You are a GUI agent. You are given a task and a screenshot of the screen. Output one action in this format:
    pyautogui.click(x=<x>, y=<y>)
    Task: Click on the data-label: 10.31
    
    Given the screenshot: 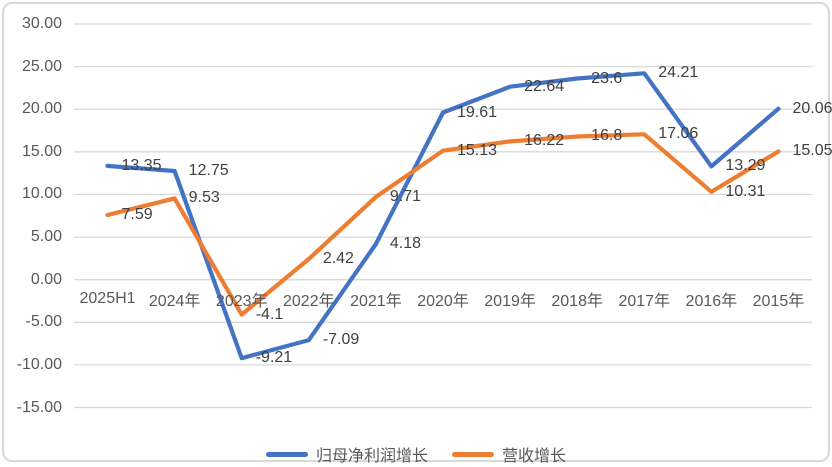 What is the action you would take?
    pyautogui.click(x=745, y=191)
    